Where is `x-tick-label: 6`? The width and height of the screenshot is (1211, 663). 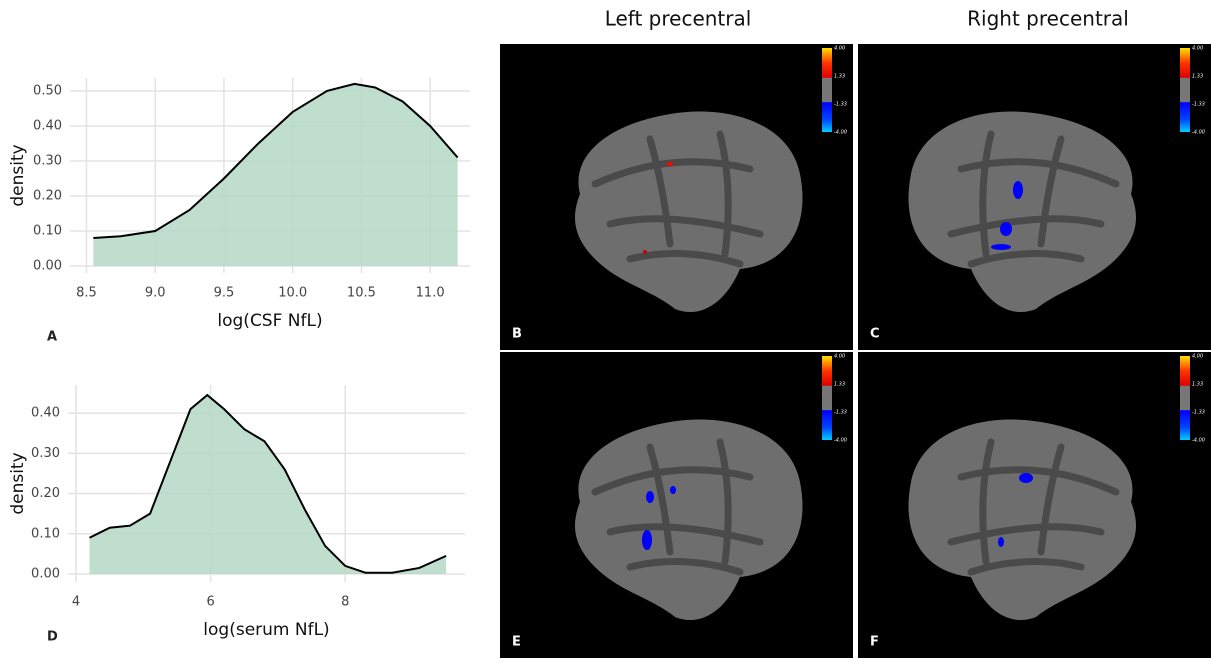 x-tick-label: 6 is located at coordinates (211, 602).